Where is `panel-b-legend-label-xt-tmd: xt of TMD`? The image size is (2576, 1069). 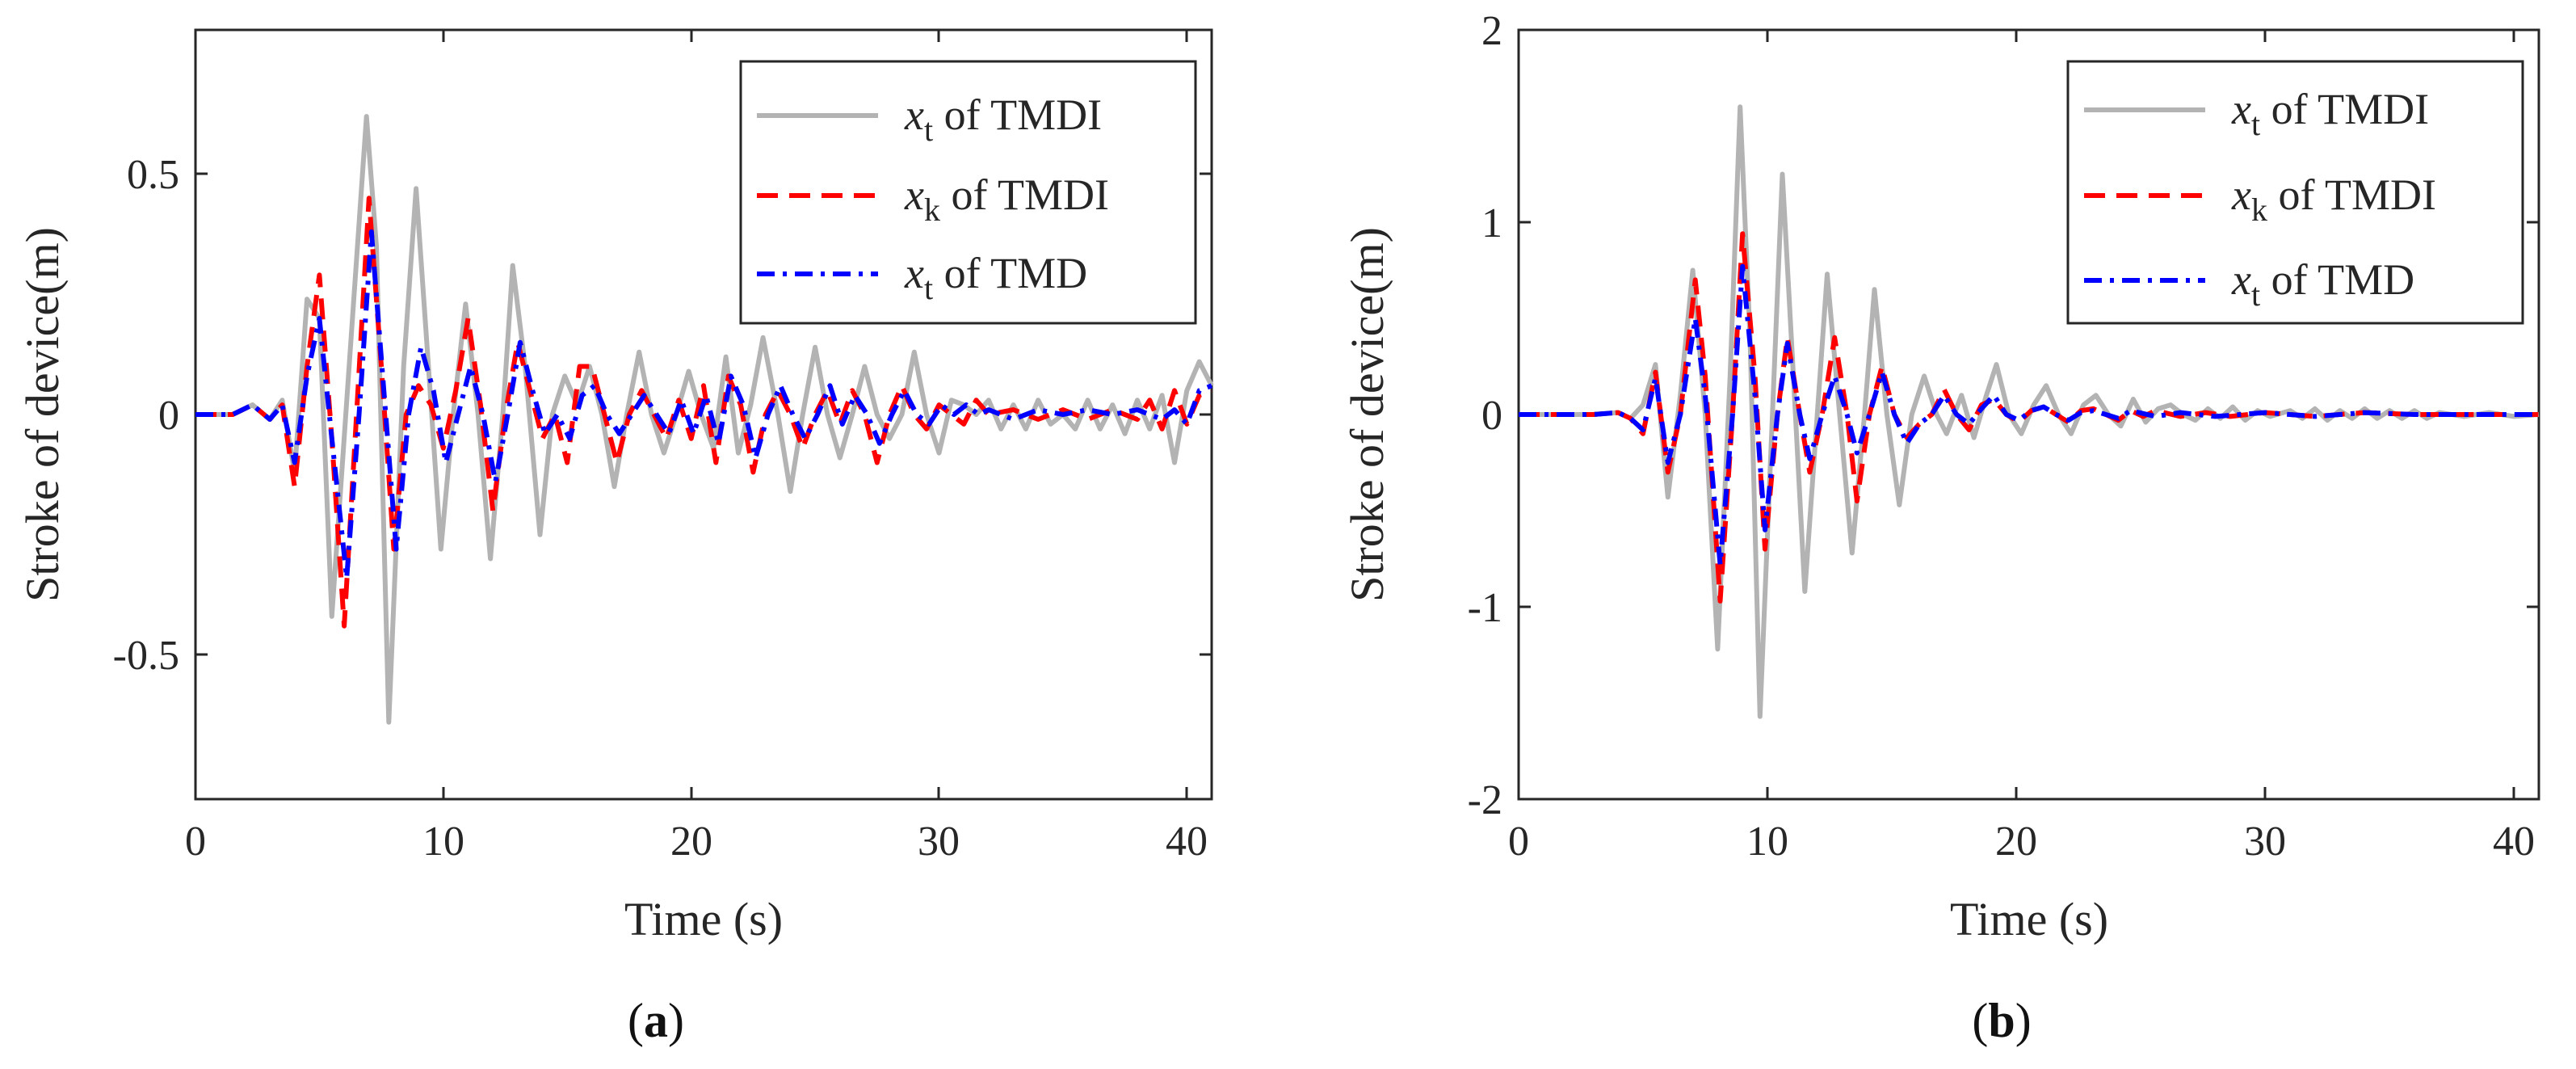 panel-b-legend-label-xt-tmd: xt of TMD is located at coordinates (2322, 284).